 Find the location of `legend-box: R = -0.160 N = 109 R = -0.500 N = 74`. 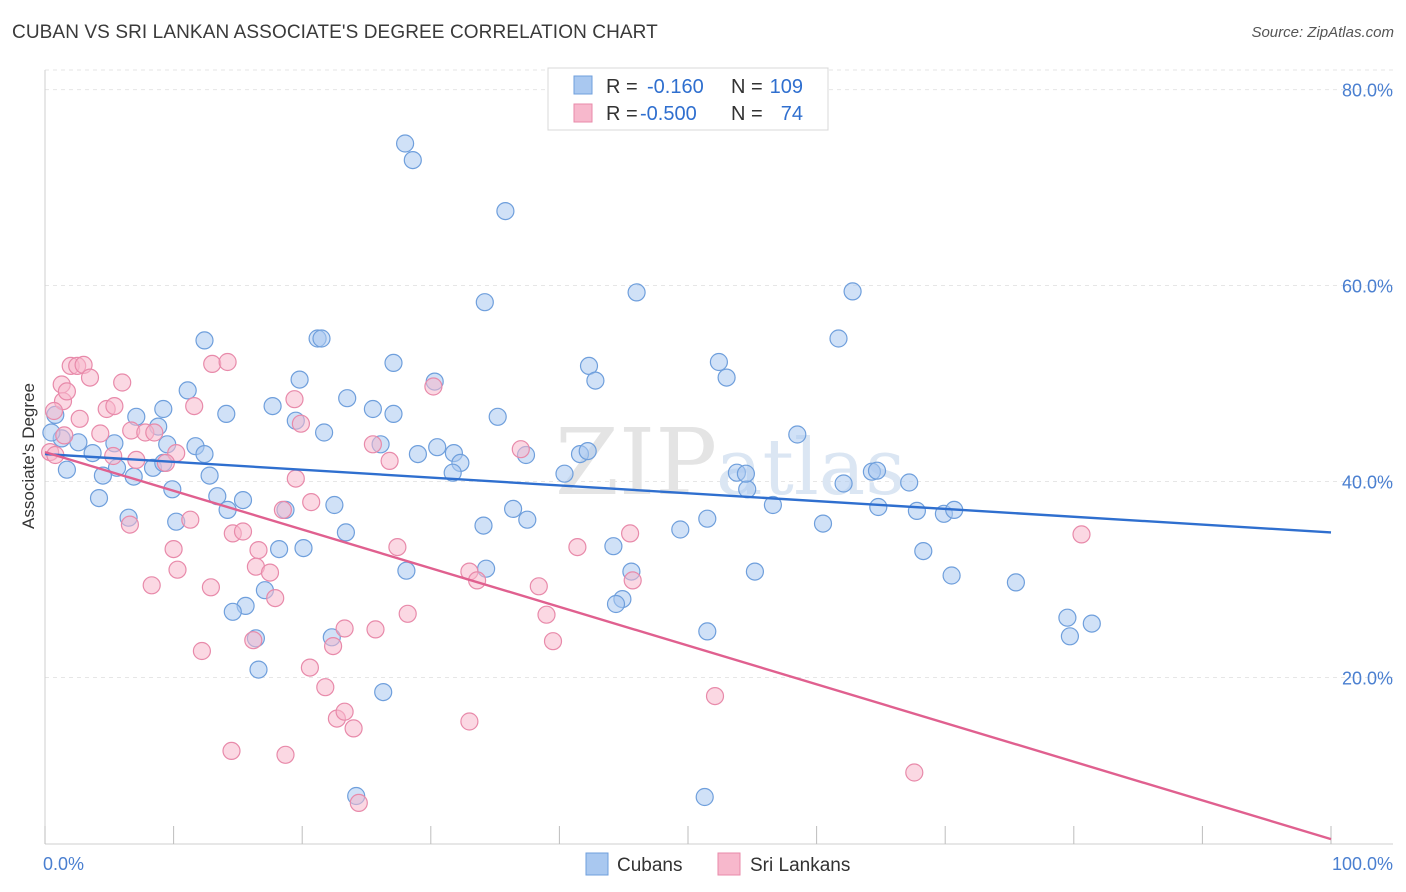

legend-box: R = -0.160 N = 109 R = -0.500 N = 74 is located at coordinates (688, 99).